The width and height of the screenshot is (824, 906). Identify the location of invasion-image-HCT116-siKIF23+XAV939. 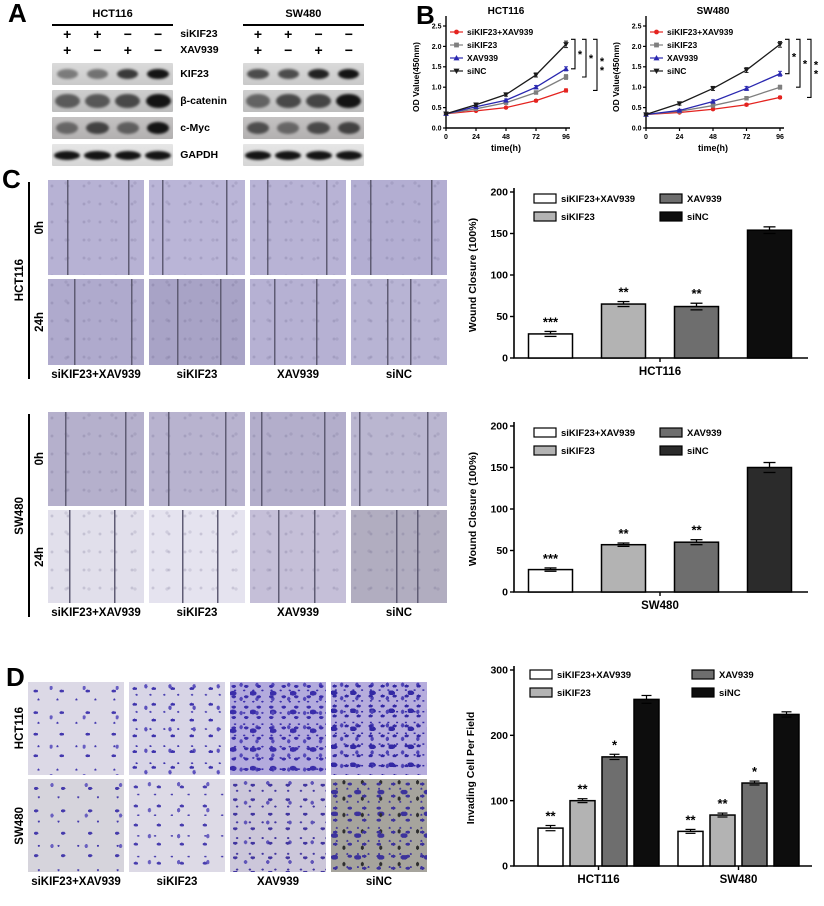
(76, 728).